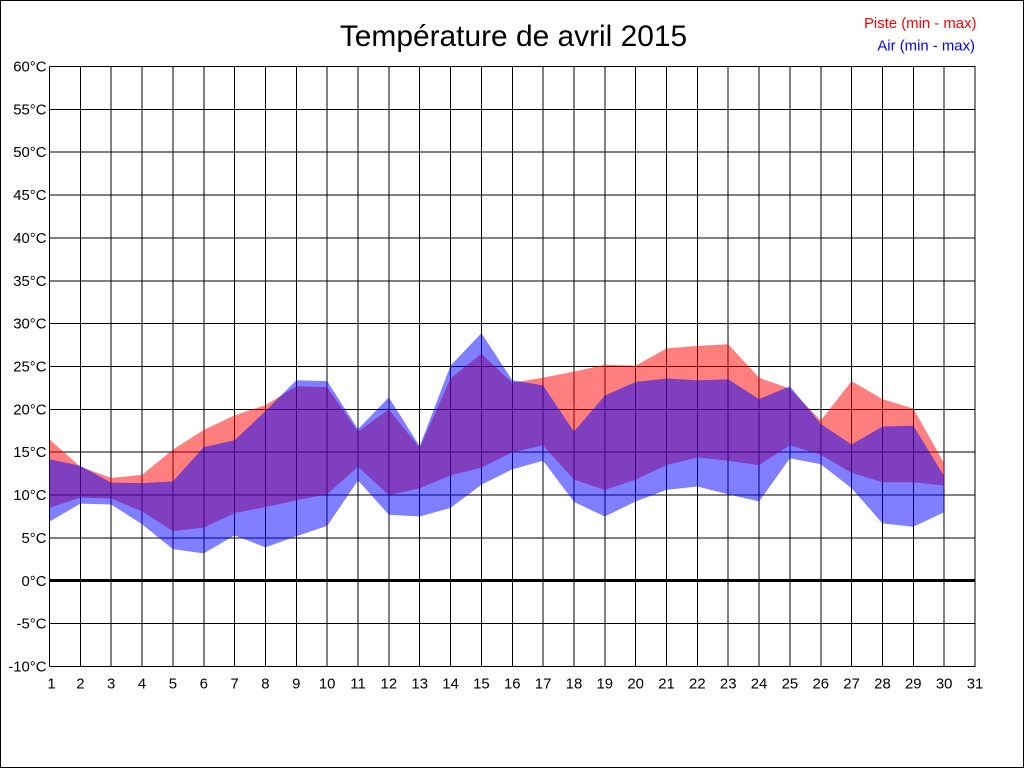 The height and width of the screenshot is (768, 1024). I want to click on svg-text: 10°C, so click(30, 496).